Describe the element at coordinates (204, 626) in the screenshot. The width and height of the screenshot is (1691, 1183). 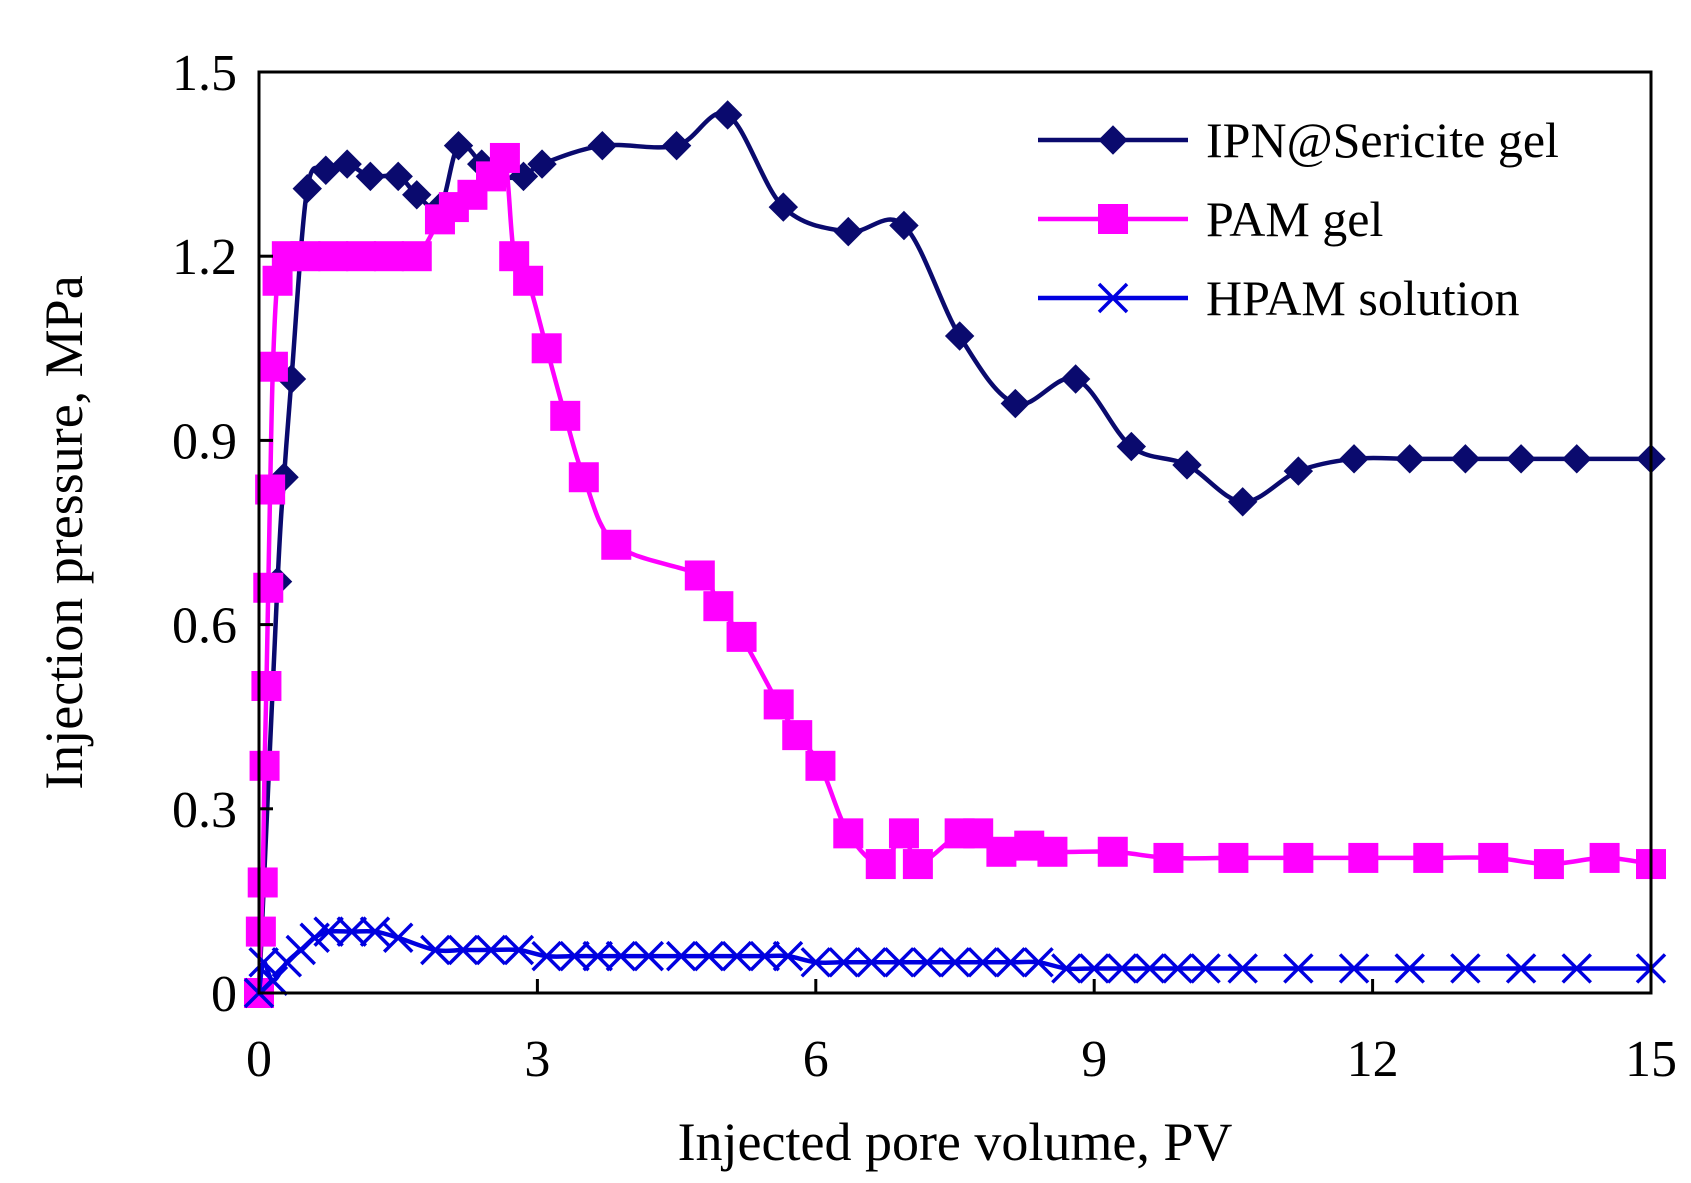
I see `y-tick-label: 0.6` at that location.